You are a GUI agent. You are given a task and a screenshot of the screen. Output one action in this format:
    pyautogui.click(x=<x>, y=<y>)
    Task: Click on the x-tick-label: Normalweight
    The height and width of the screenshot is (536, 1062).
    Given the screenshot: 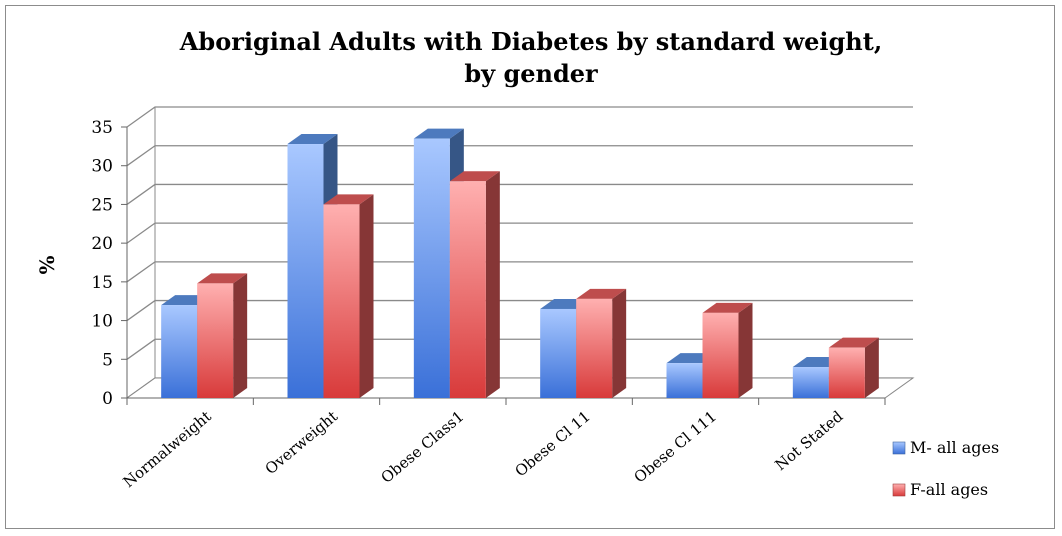 What is the action you would take?
    pyautogui.click(x=167, y=449)
    